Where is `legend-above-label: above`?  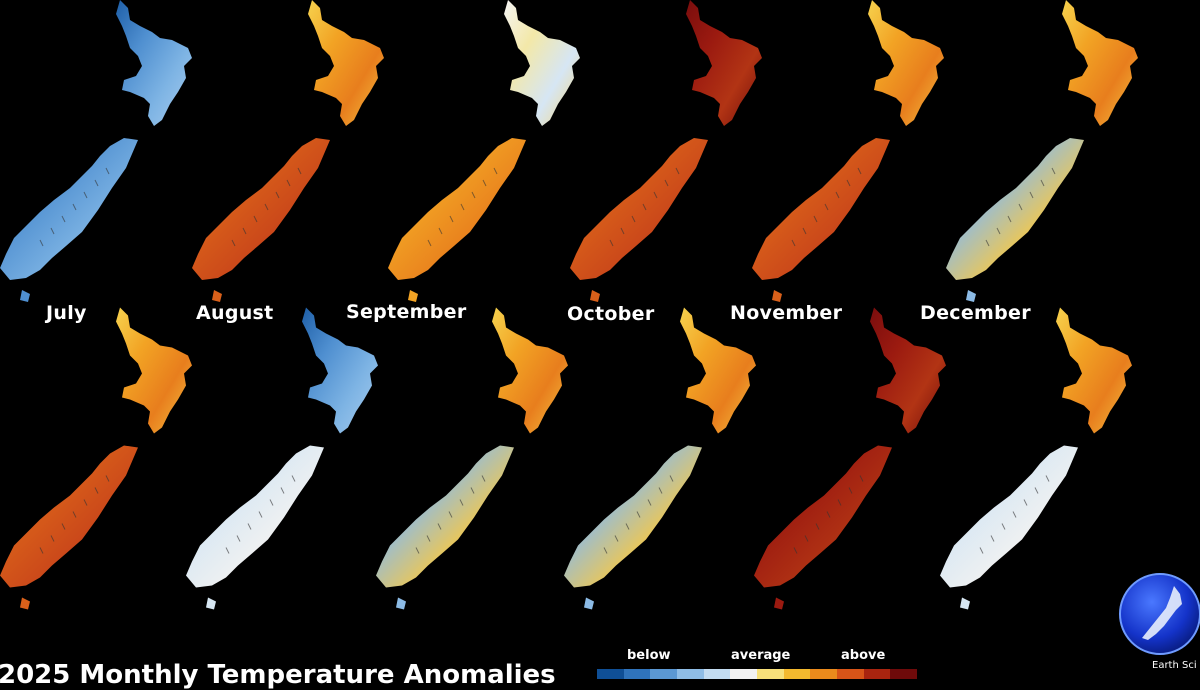
legend-above-label: above is located at coordinates (863, 655).